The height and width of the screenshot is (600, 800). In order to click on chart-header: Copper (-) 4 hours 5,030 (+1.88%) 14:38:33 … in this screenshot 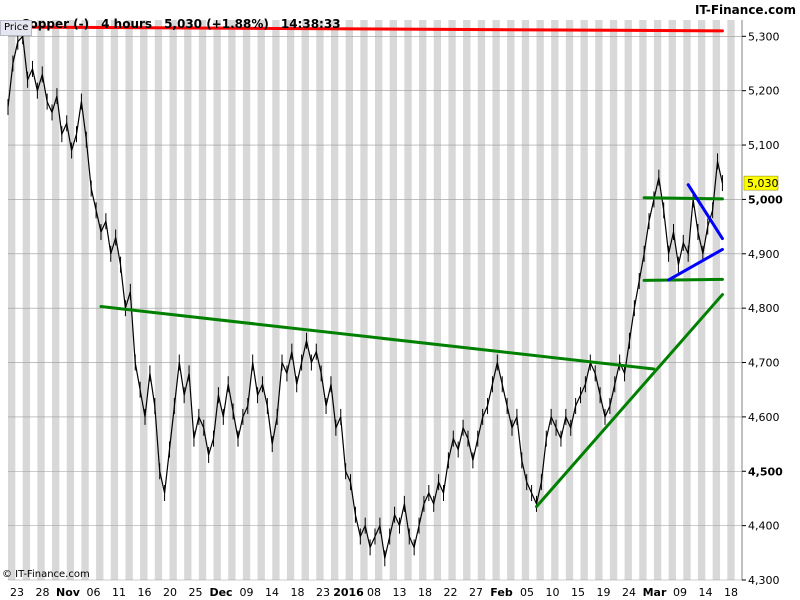, I will do `click(400, 15)`.